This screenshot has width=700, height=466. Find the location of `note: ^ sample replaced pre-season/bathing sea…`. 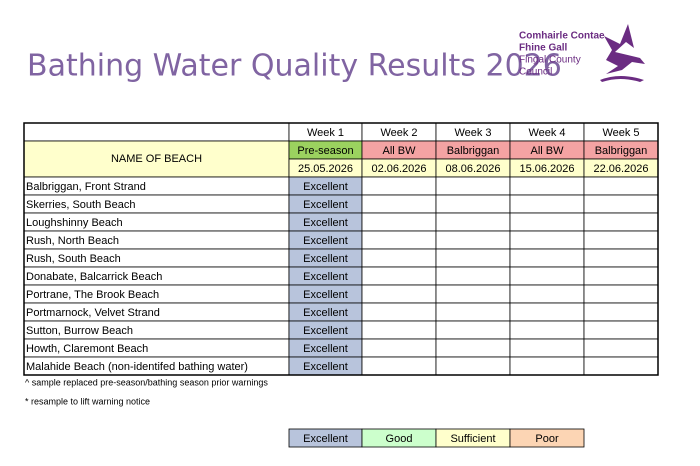

note: ^ sample replaced pre-season/bathing sea… is located at coordinates (146, 382).